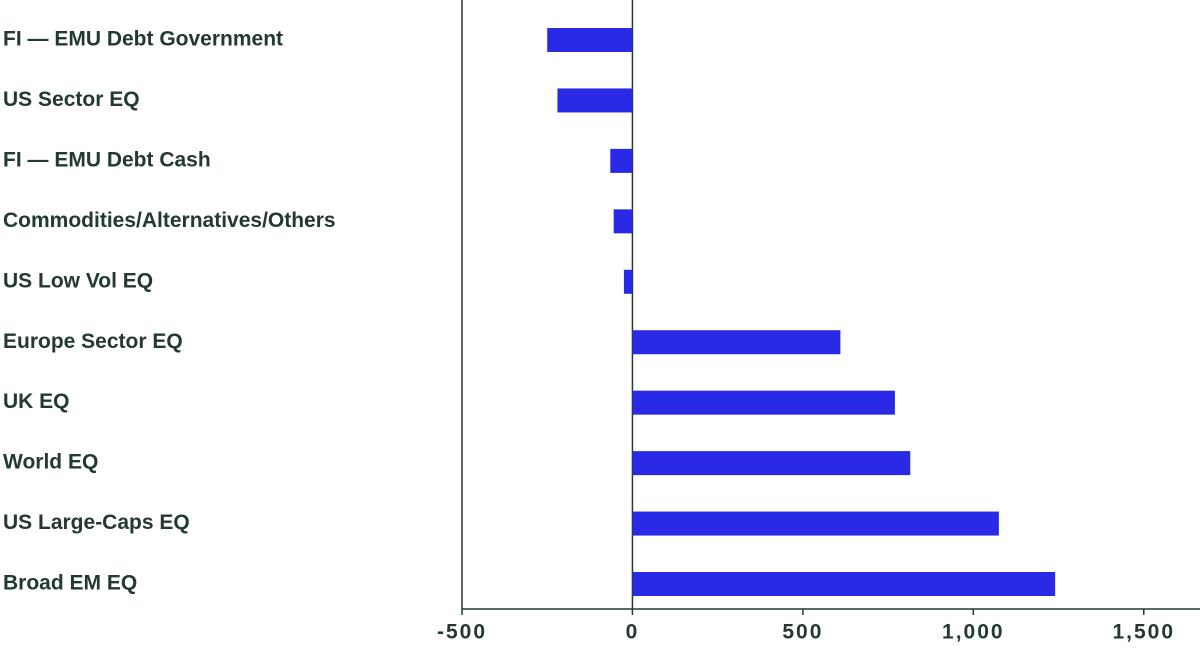 Image resolution: width=1200 pixels, height=650 pixels. Describe the element at coordinates (143, 39) in the screenshot. I see `category-label: FI — EMU Debt Government` at that location.